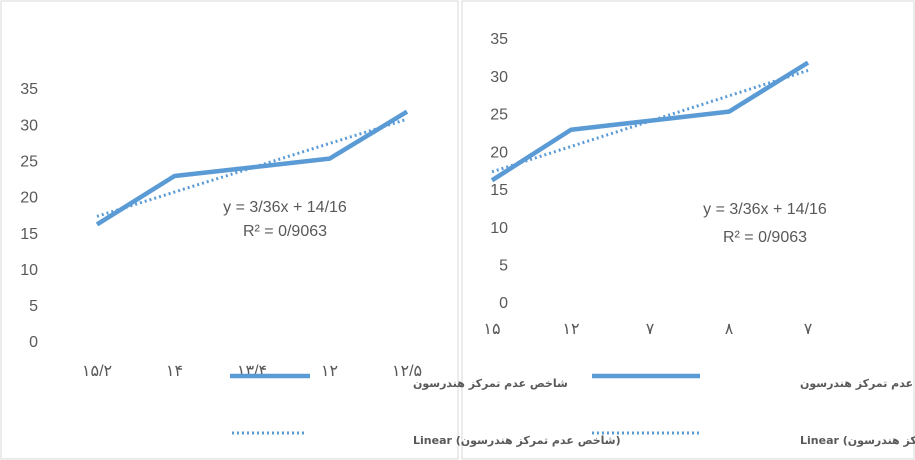 Image resolution: width=915 pixels, height=460 pixels. I want to click on x-tick-label: ۸, so click(729, 329).